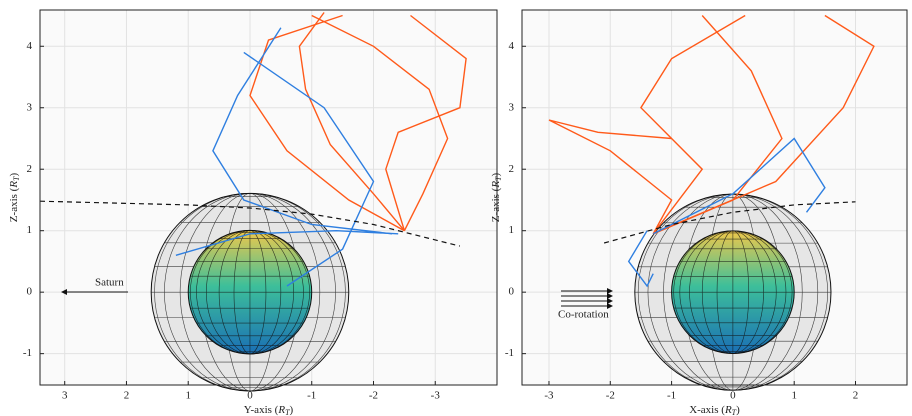 This screenshot has width=912, height=416. Describe the element at coordinates (261, 410) in the screenshot. I see `x-axis-label-part: Y-axis (` at that location.